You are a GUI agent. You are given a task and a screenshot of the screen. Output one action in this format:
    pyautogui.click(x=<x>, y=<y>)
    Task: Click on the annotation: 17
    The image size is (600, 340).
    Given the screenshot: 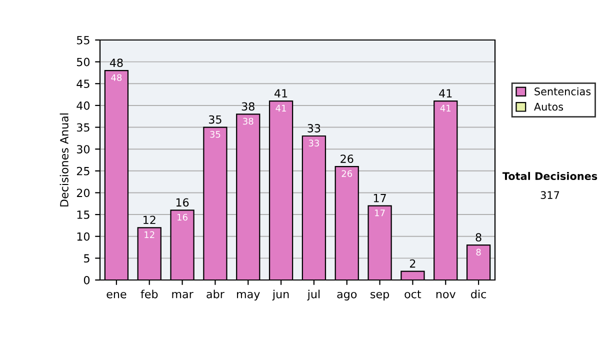 What is the action you would take?
    pyautogui.click(x=380, y=198)
    